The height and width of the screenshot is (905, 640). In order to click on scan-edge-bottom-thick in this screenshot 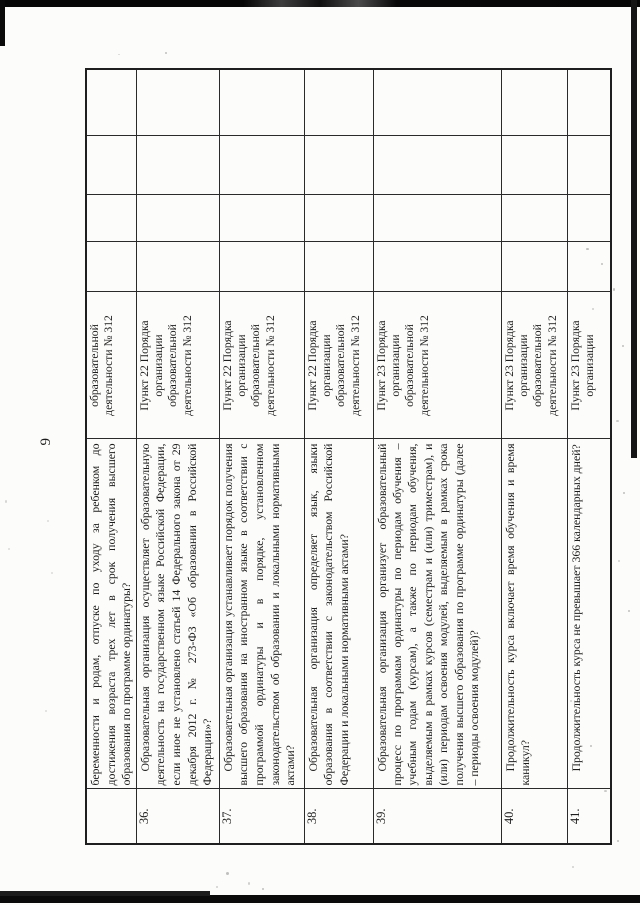, I will do `click(105, 893)`.